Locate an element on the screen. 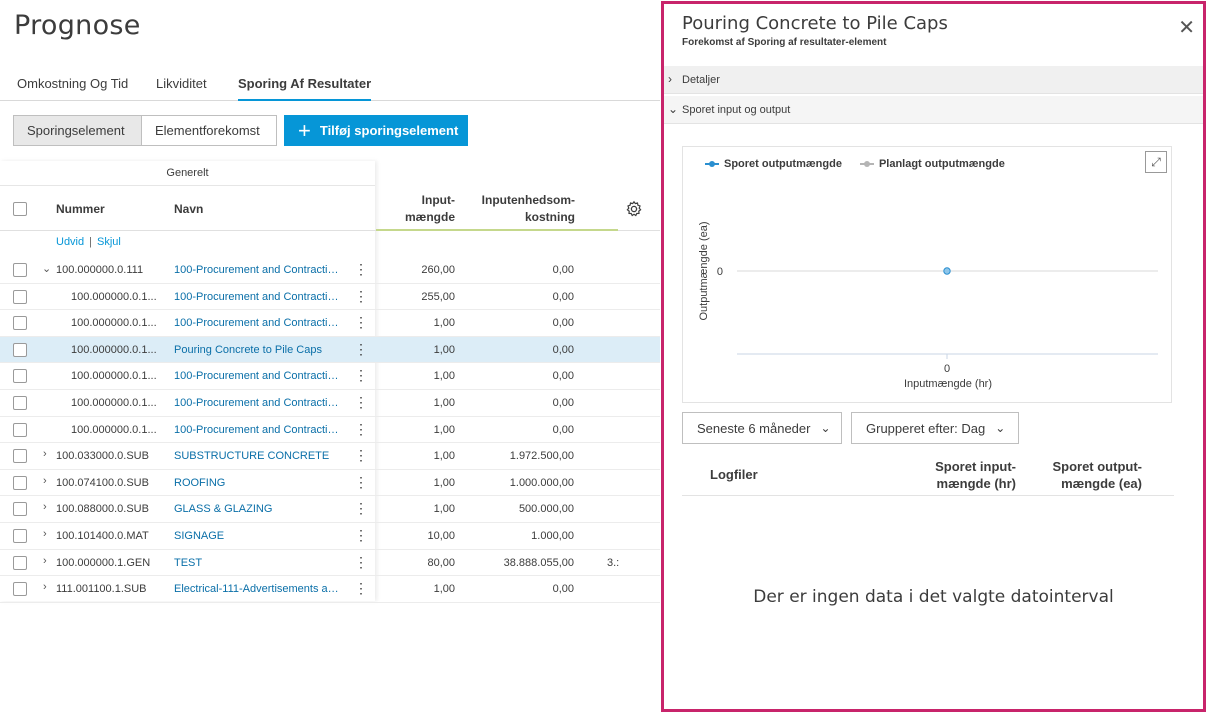 Image resolution: width=1208 pixels, height=714 pixels. period-dropdown: Seneste 6 måneder ⌄ is located at coordinates (762, 428).